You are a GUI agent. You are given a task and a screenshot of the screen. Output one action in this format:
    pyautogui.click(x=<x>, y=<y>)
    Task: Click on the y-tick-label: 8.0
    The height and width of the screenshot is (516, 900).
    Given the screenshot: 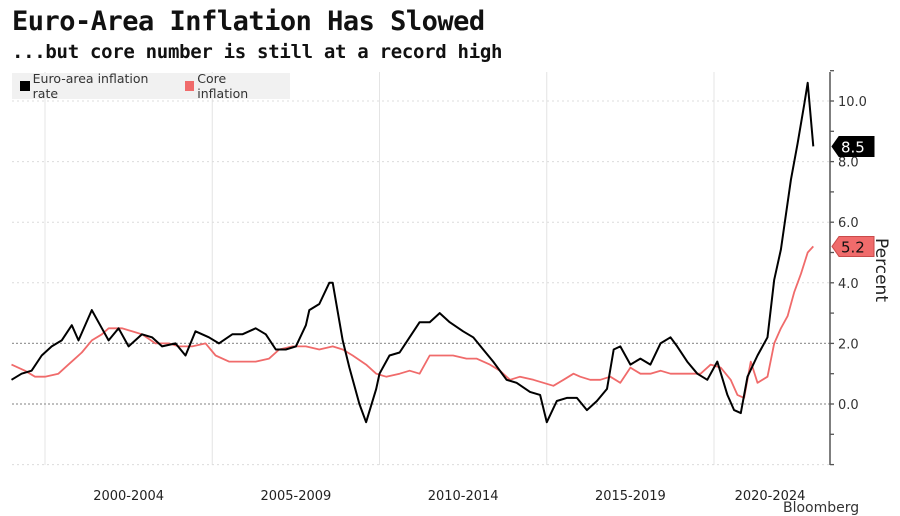 What is the action you would take?
    pyautogui.click(x=848, y=163)
    